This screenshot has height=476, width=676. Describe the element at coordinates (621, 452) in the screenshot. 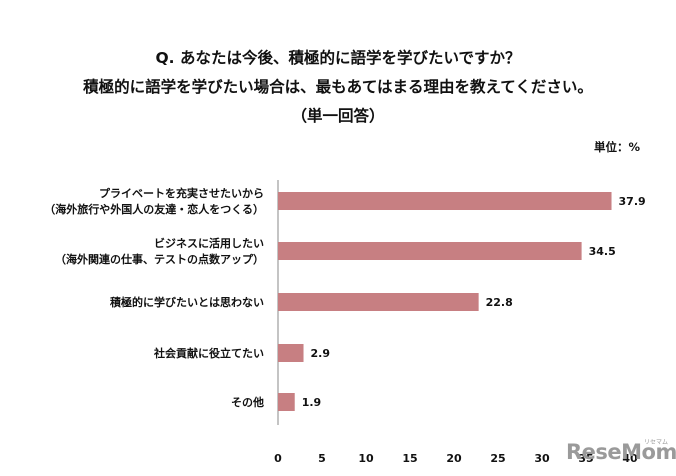

I see `resemom-watermark-logo: ReseMom` at that location.